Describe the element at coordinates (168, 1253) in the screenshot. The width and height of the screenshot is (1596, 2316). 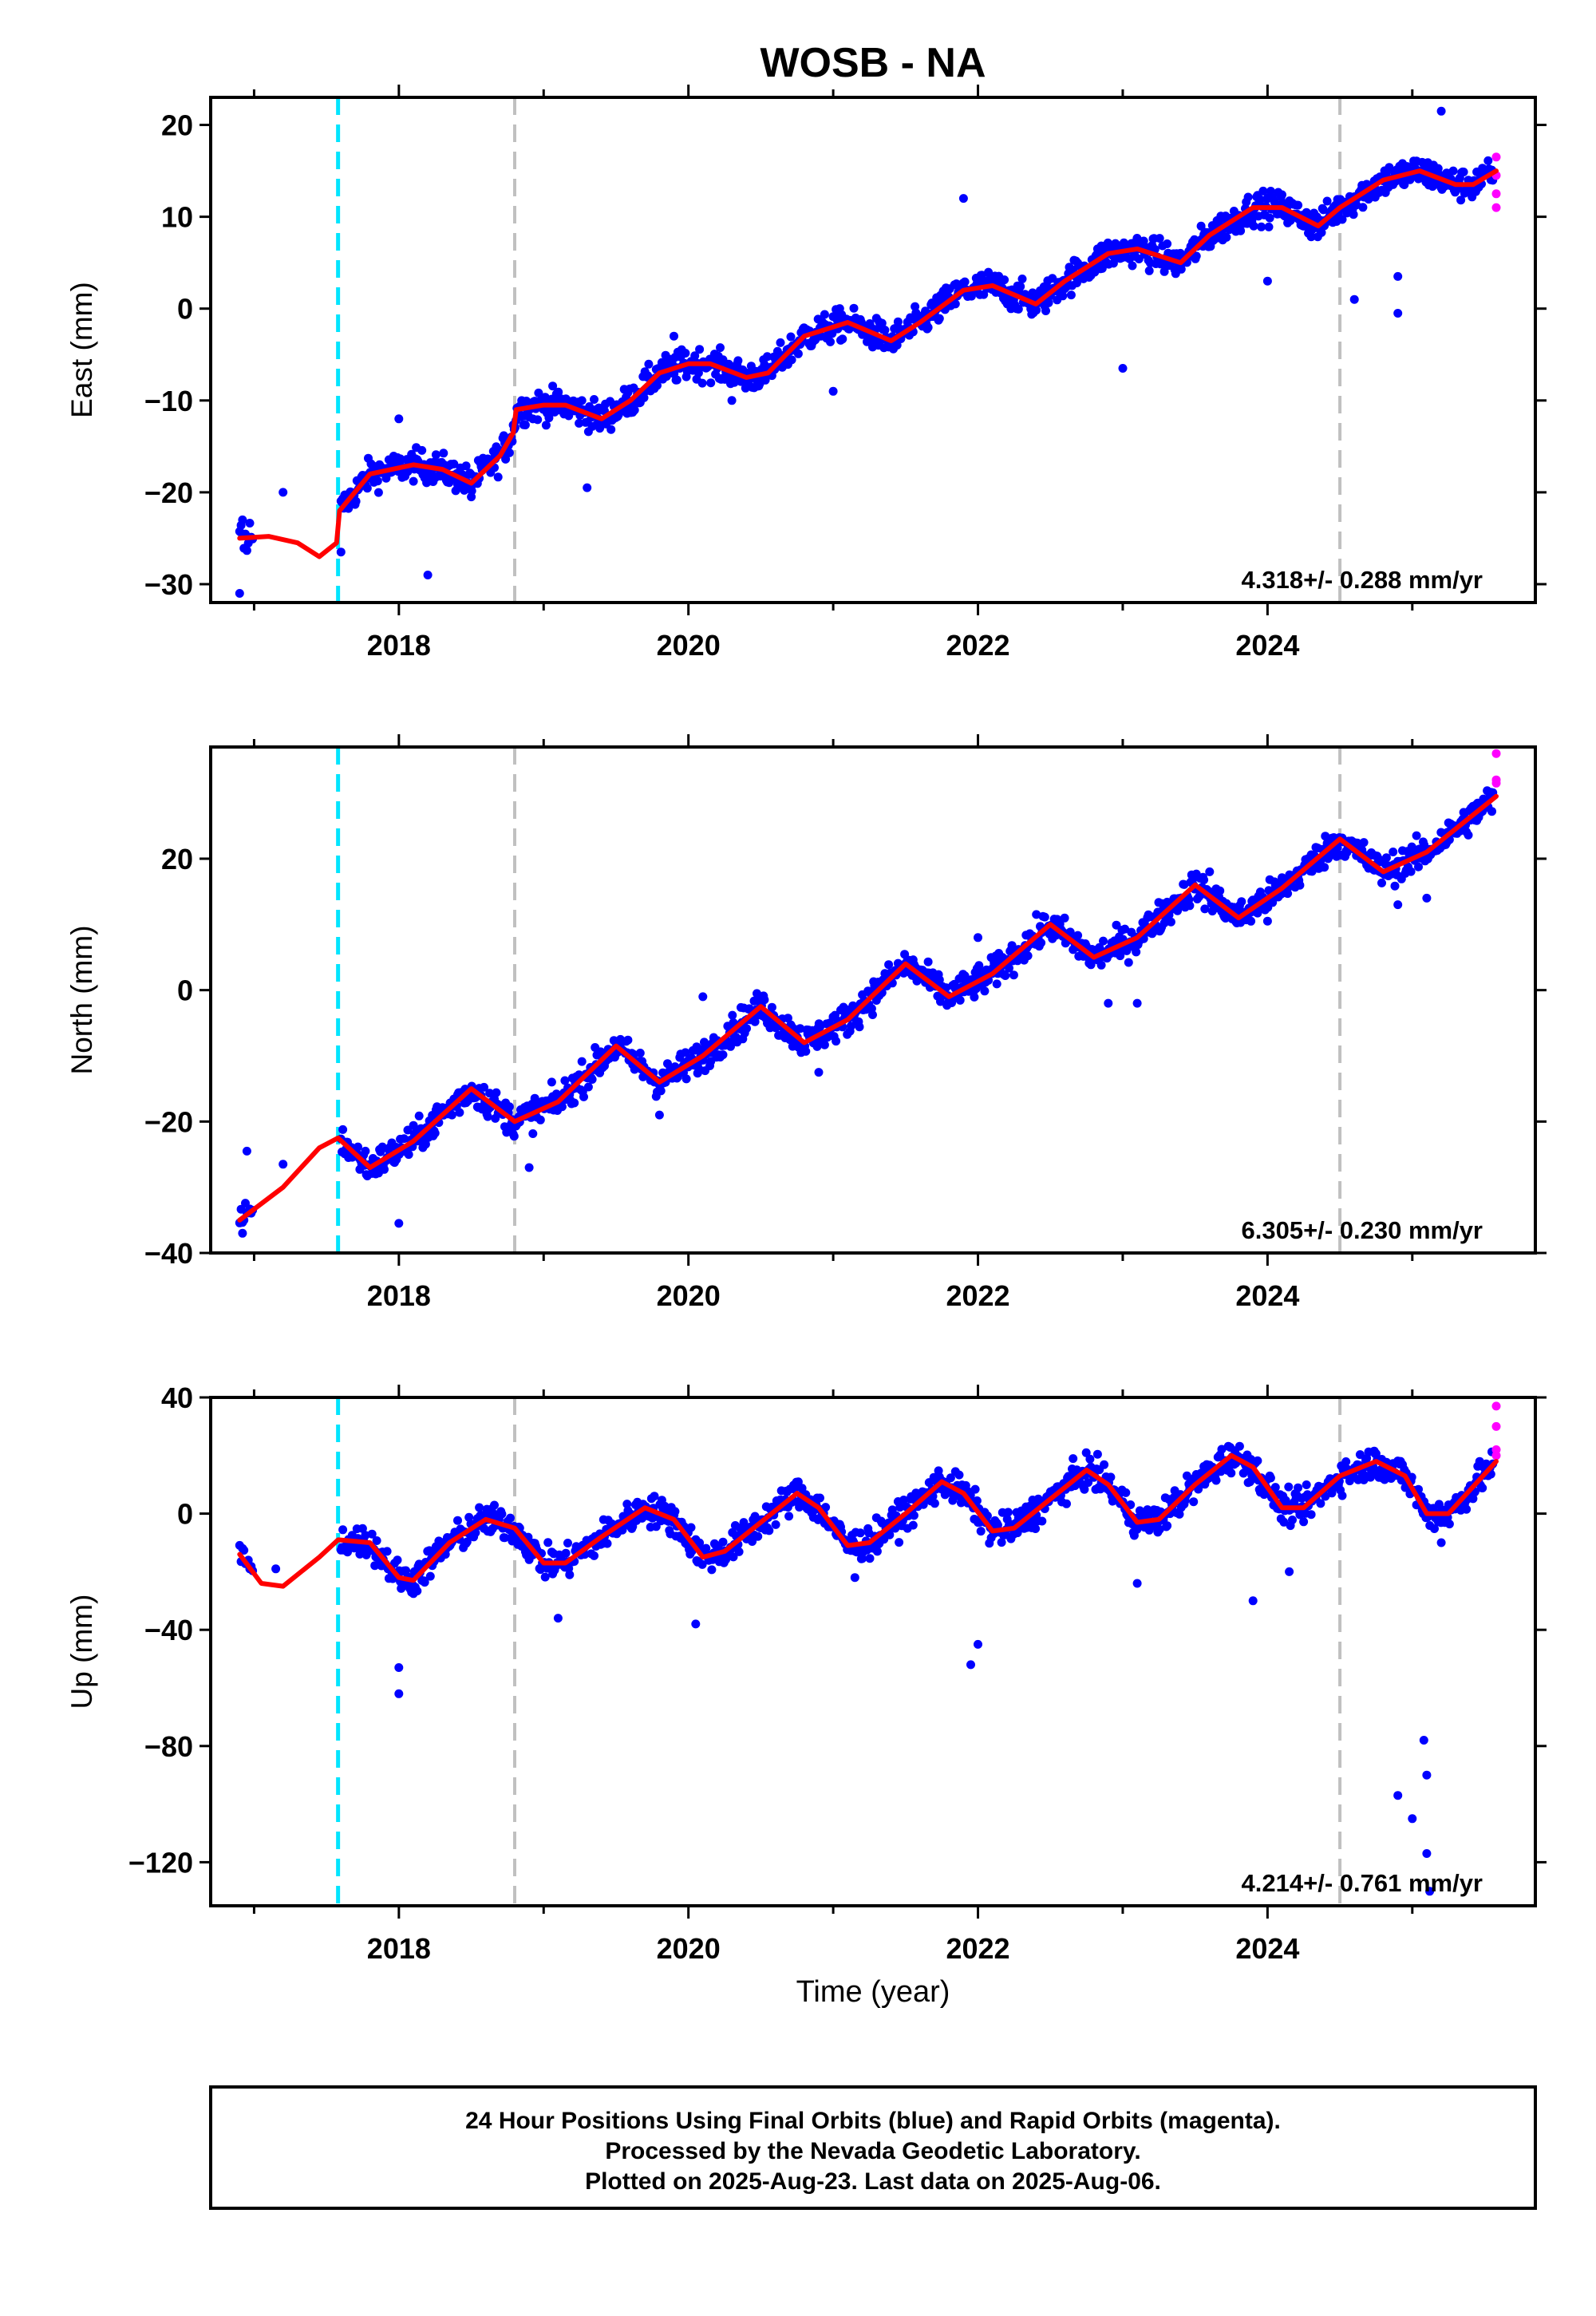
I see `y-tick-label: −40` at that location.